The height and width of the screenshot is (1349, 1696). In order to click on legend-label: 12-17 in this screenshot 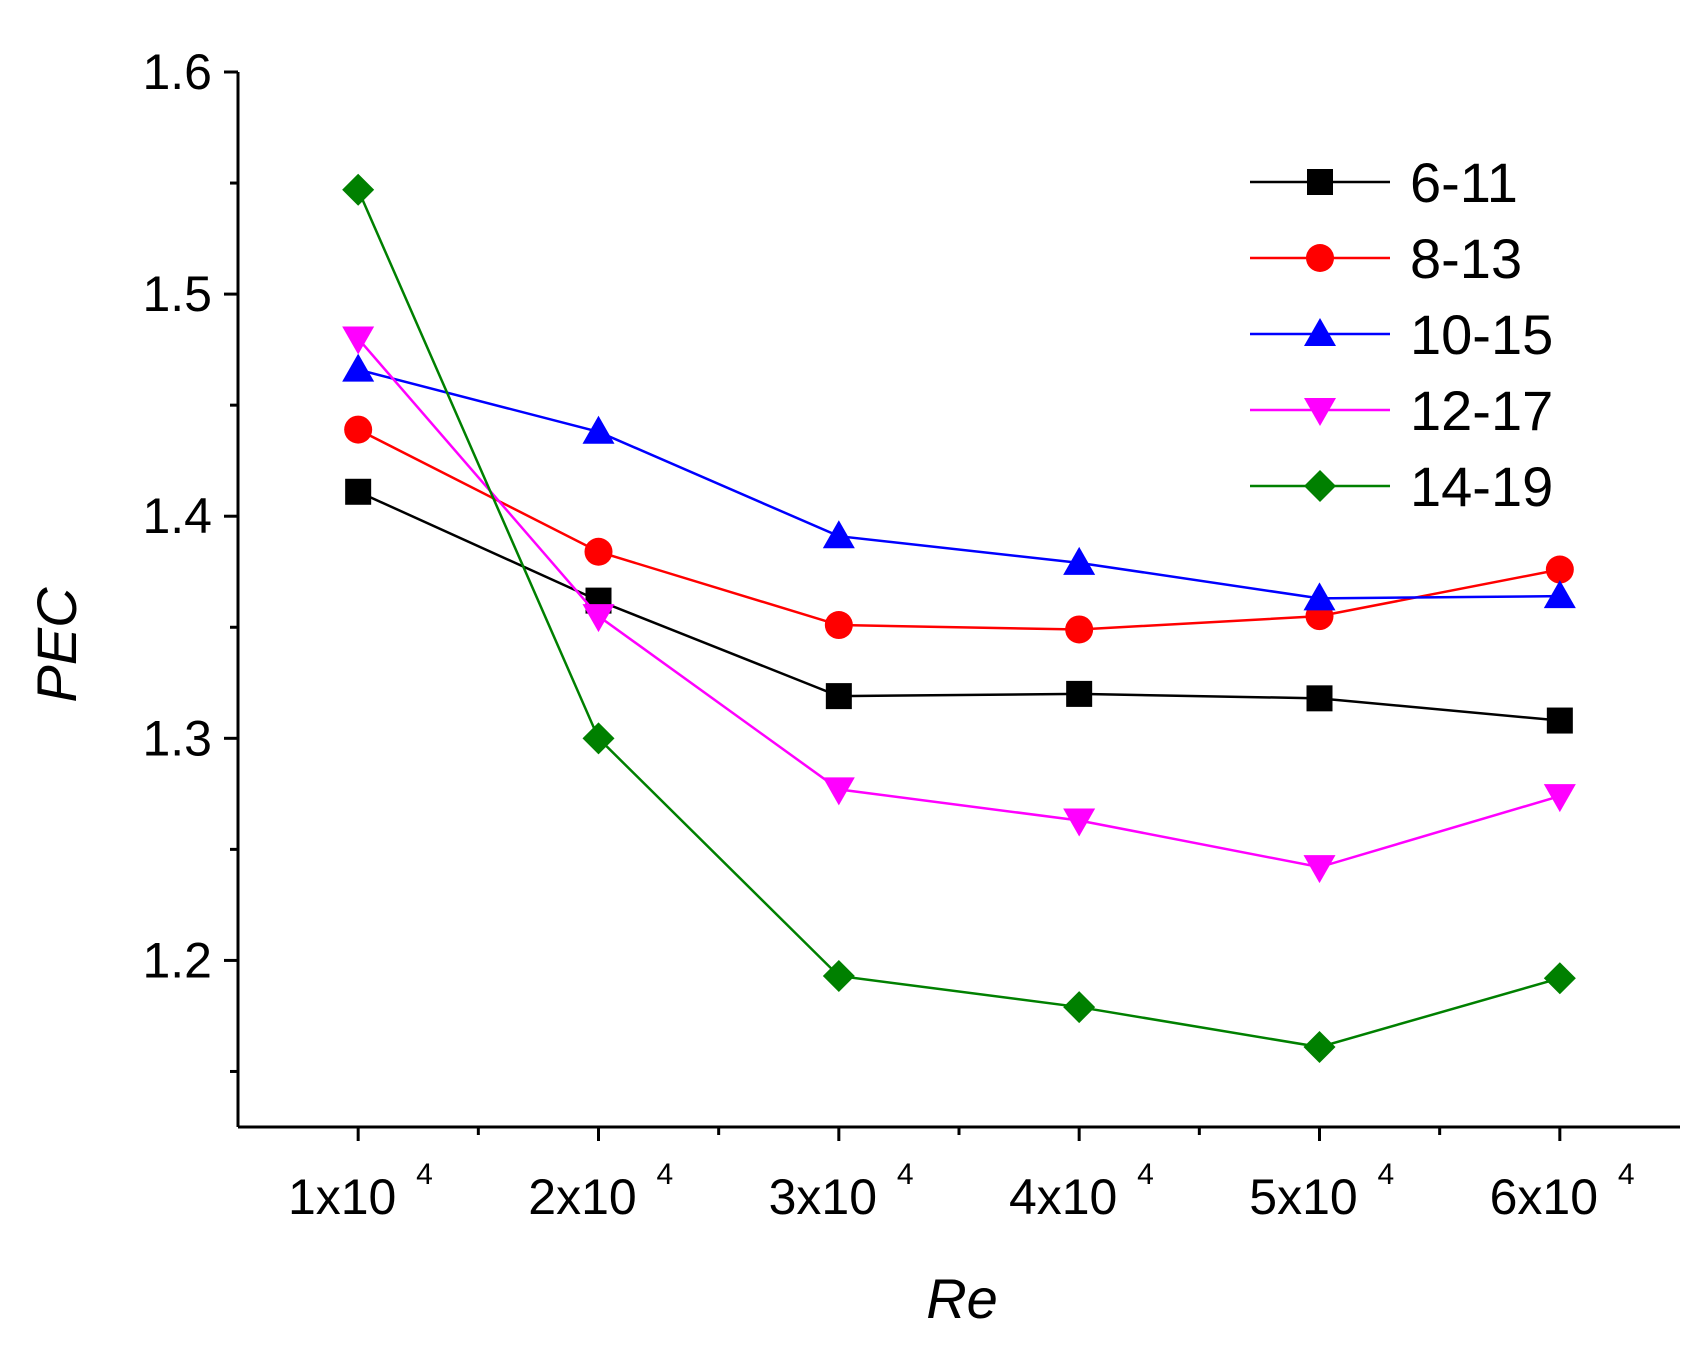, I will do `click(1481, 410)`.